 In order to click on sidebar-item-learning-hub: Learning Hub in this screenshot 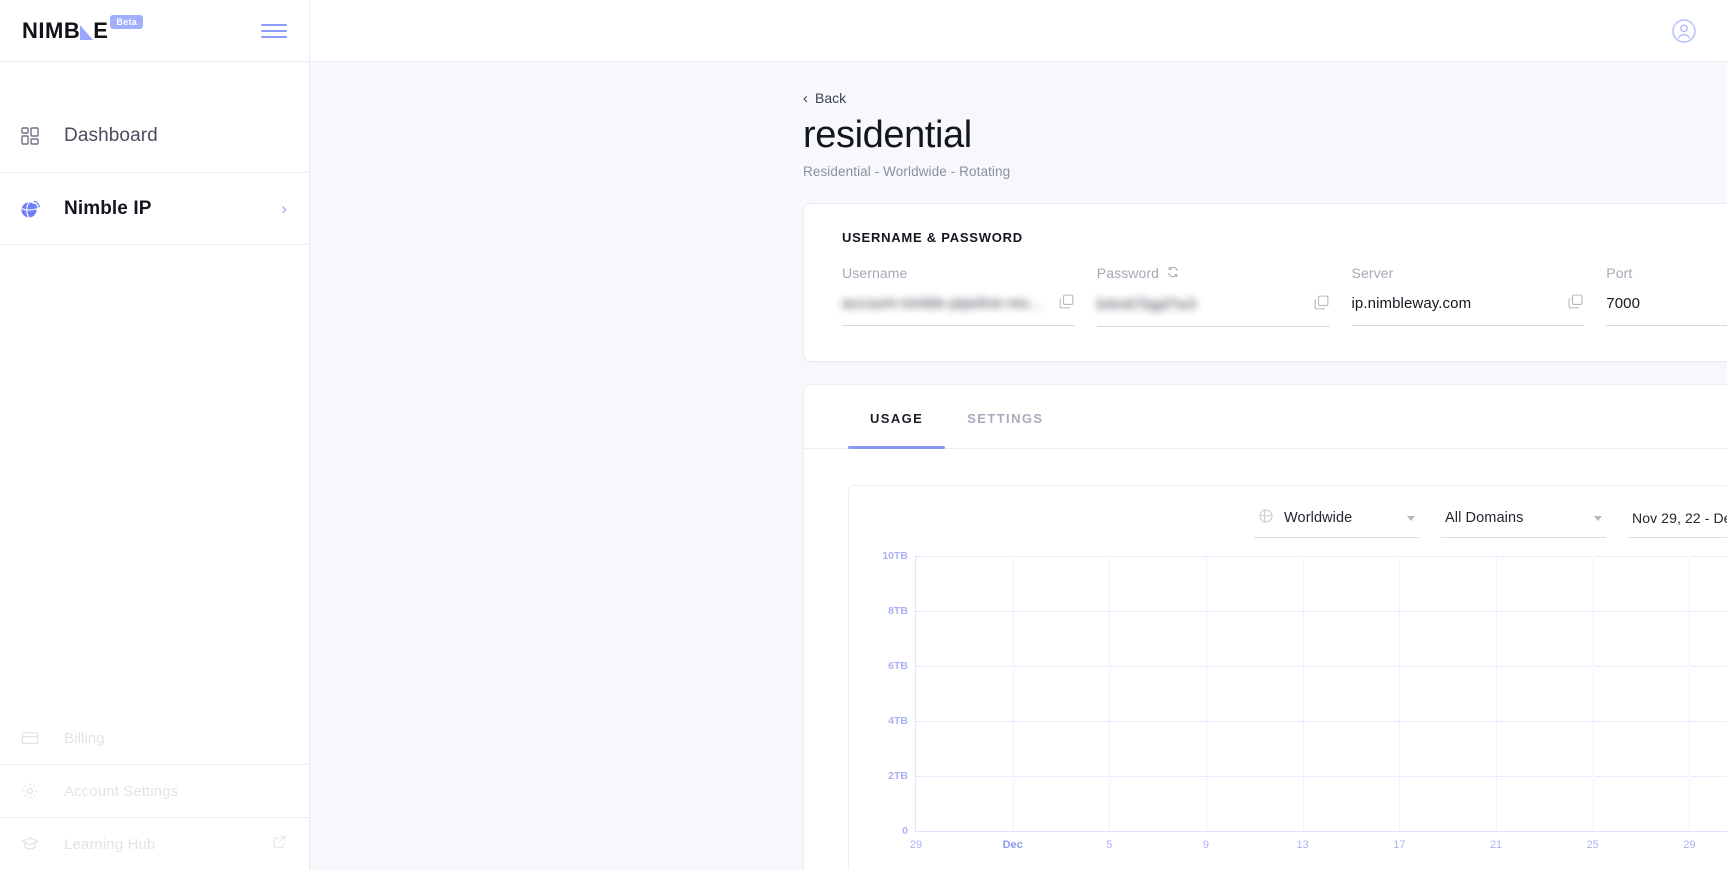, I will do `click(154, 844)`.